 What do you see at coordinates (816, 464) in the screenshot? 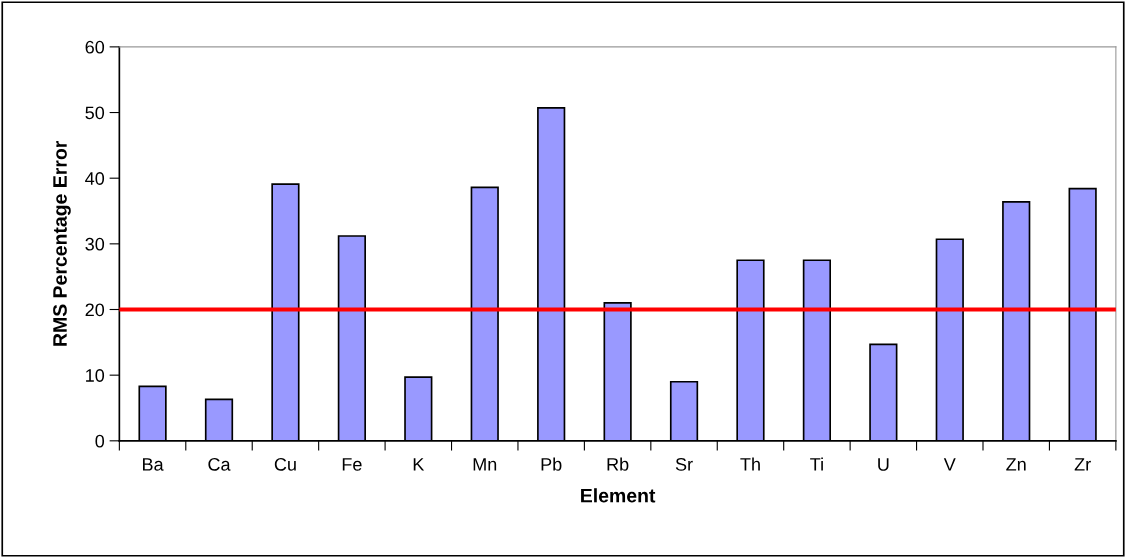
I see `x-tick-label: Ti` at bounding box center [816, 464].